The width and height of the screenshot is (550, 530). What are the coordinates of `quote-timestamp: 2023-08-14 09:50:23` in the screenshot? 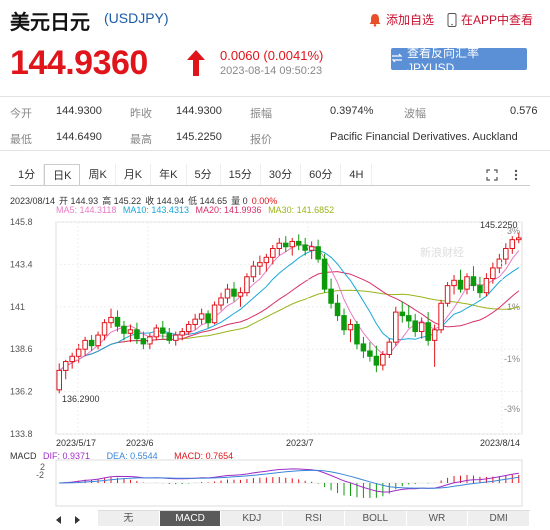 It's located at (271, 71).